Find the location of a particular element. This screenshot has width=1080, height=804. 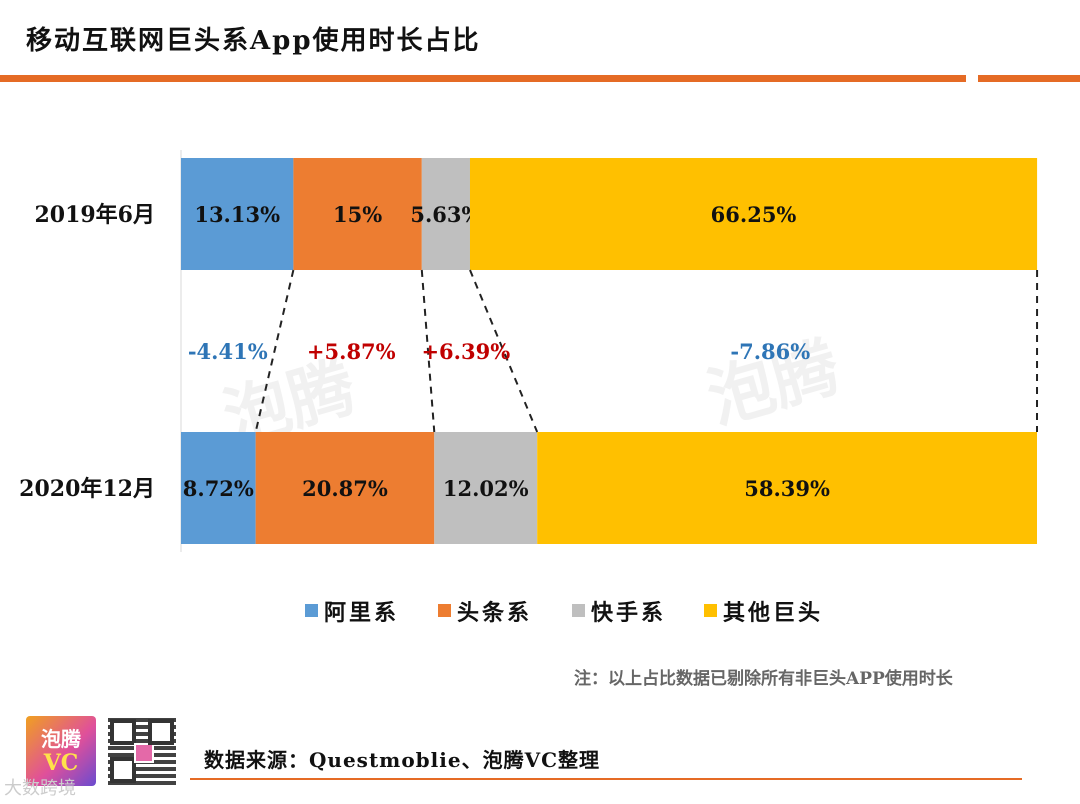

logo-text-2: VC is located at coordinates (61, 763).